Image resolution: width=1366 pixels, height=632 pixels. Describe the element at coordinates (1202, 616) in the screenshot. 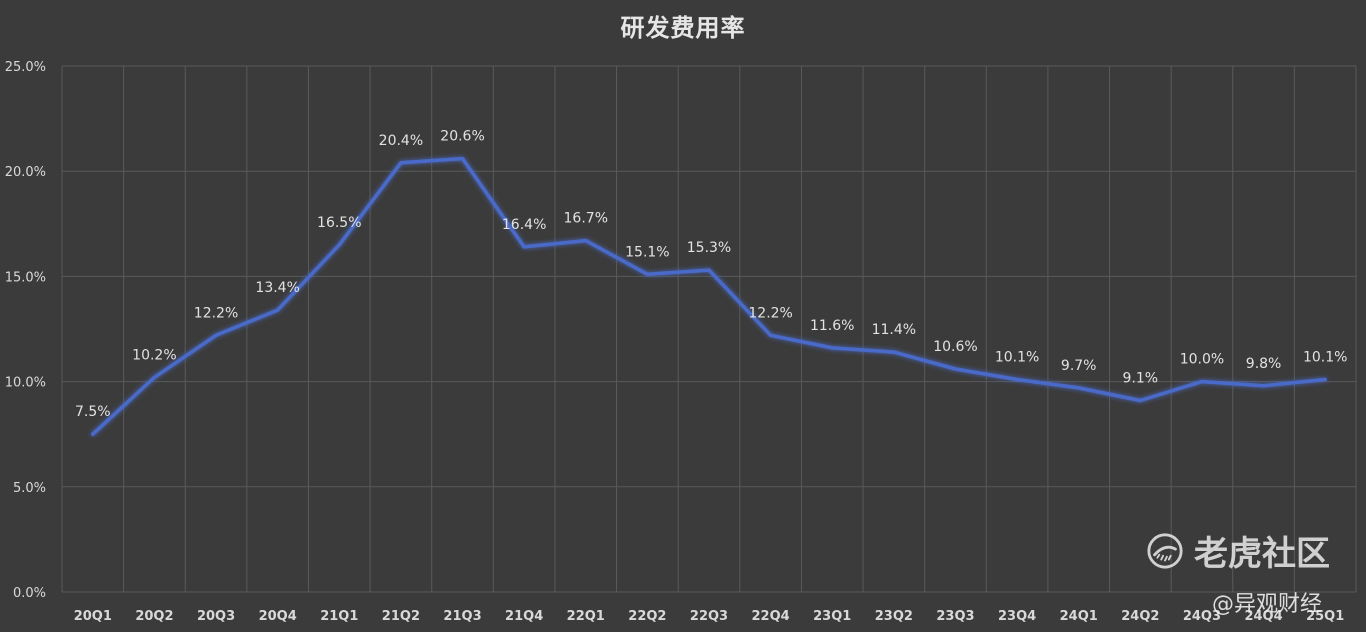

I see `x-tick-label: 24Q3` at that location.